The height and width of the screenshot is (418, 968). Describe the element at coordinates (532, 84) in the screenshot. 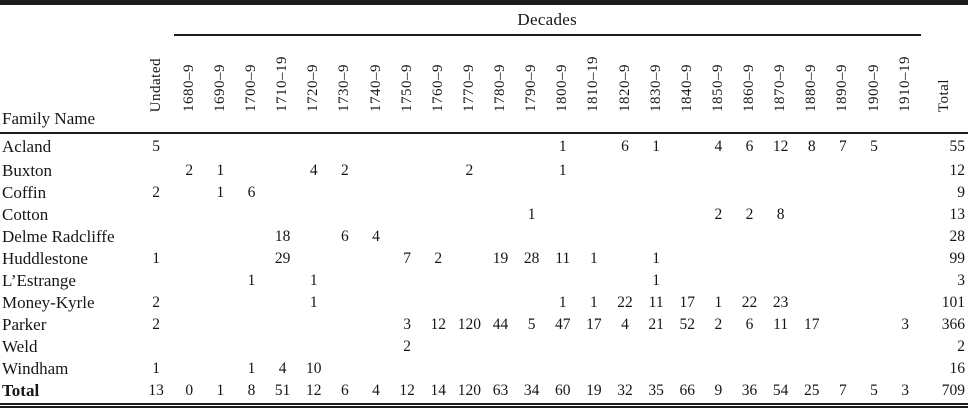

I see `decade-column-header: 1790–9` at that location.